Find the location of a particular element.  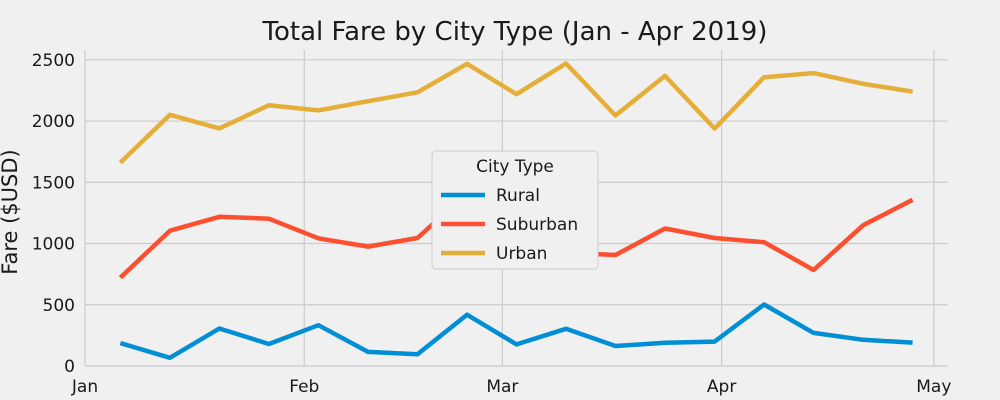

series-line-rural is located at coordinates (516, 331).